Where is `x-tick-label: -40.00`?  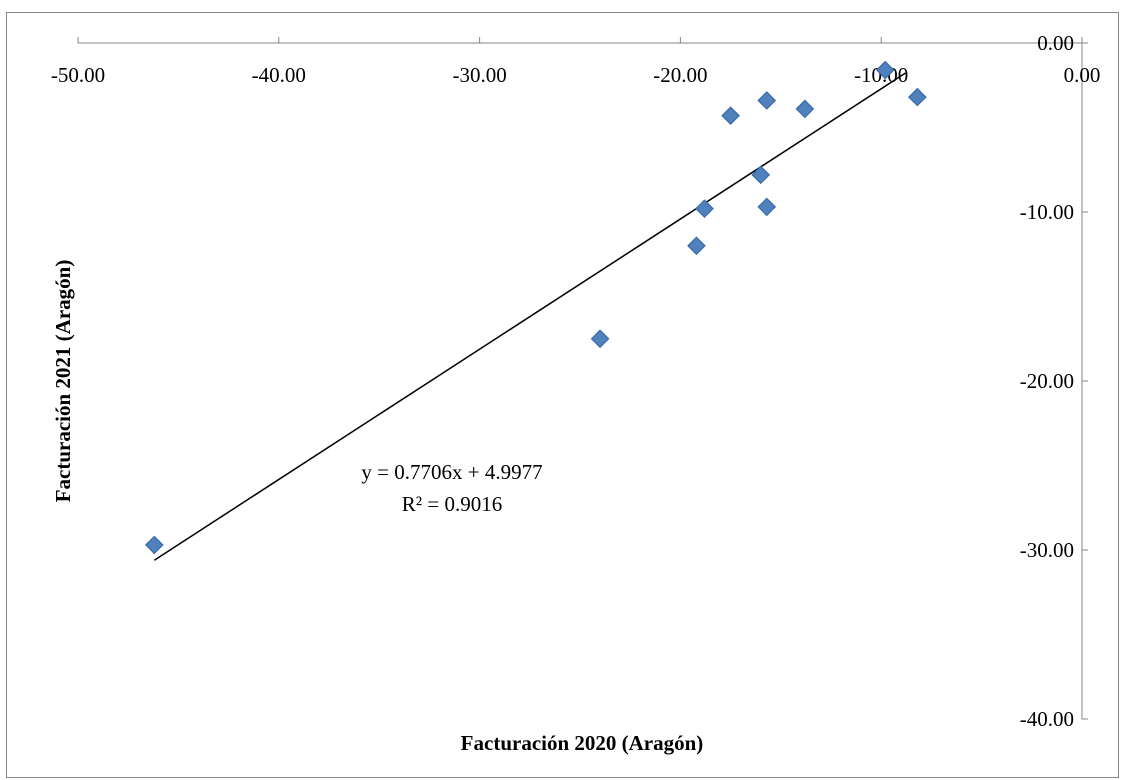 x-tick-label: -40.00 is located at coordinates (279, 75).